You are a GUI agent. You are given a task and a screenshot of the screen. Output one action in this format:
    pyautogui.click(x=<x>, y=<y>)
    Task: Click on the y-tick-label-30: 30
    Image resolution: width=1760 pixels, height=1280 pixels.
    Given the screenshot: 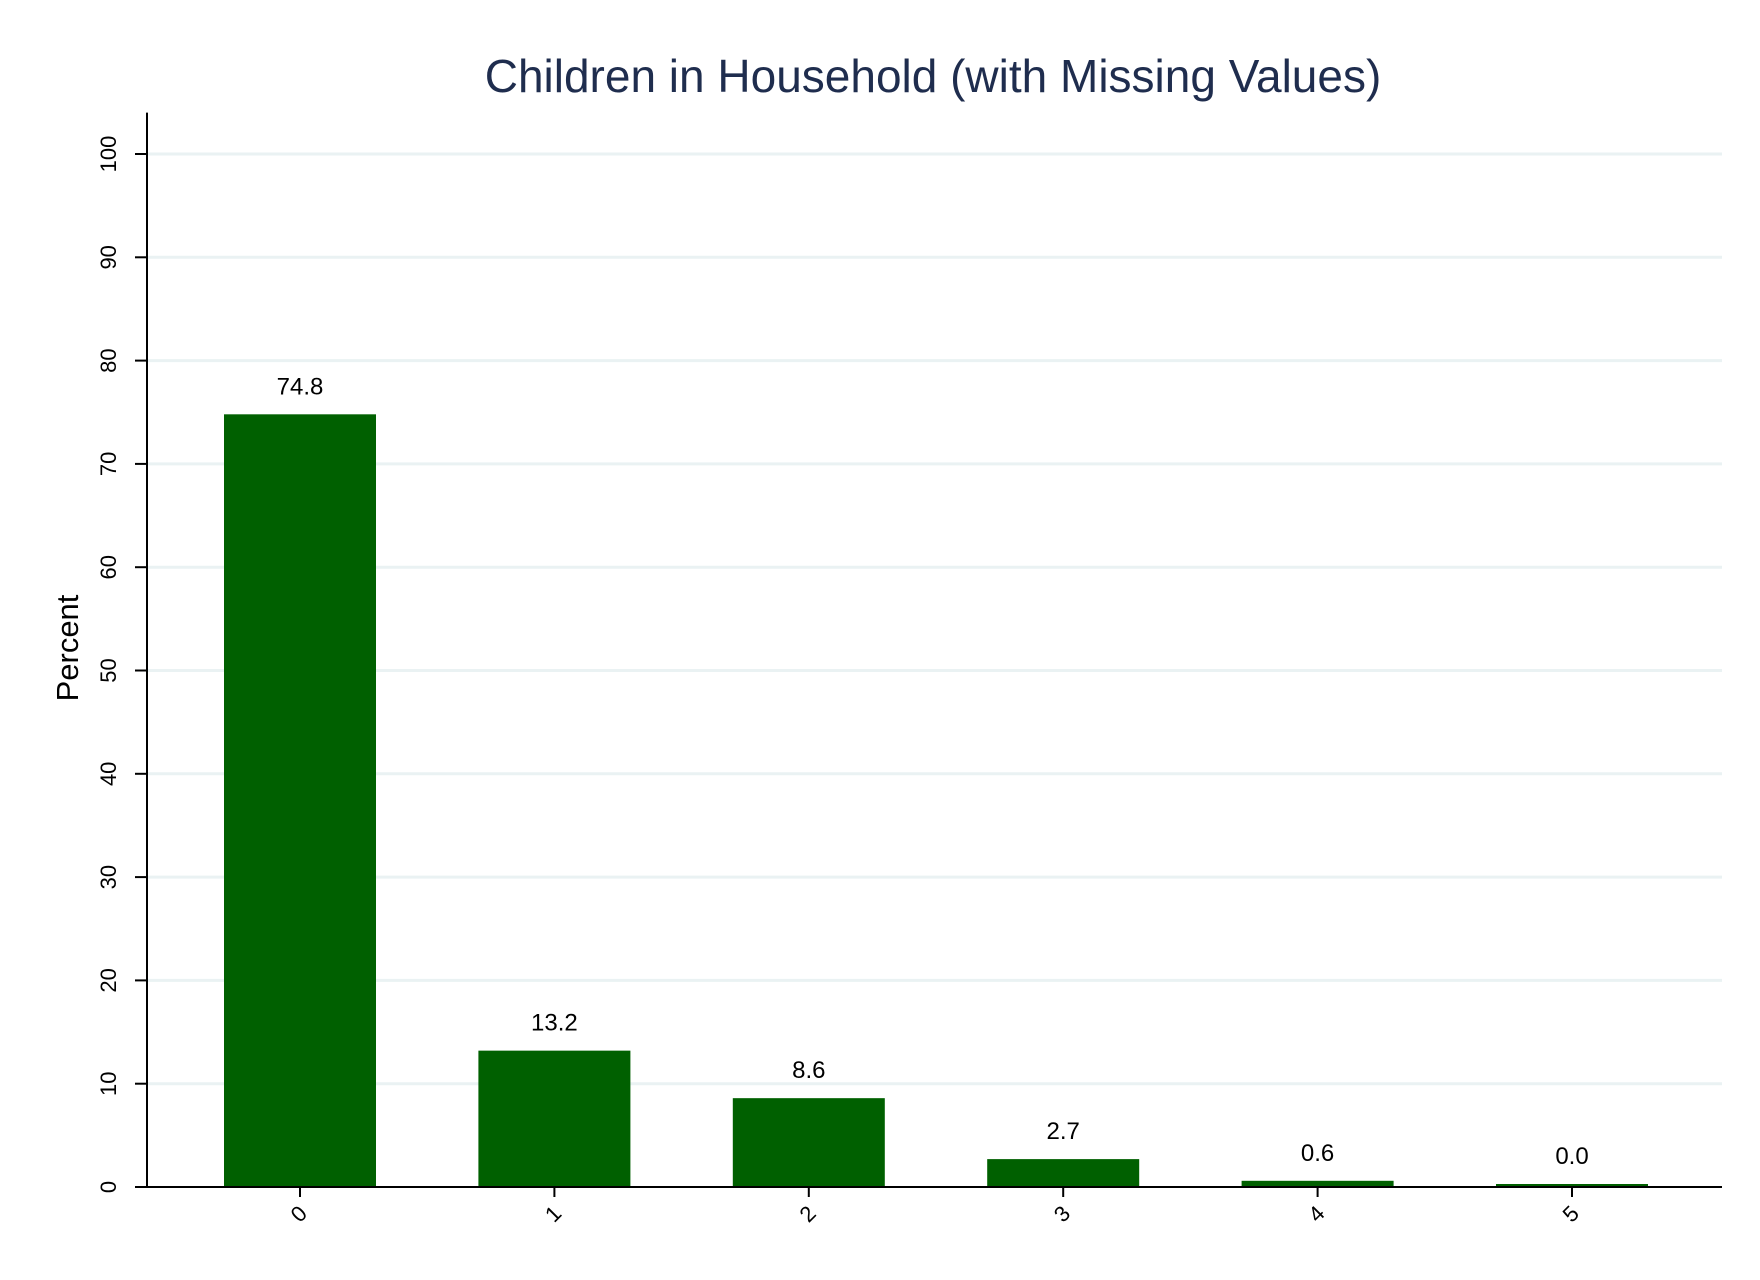 What is the action you would take?
    pyautogui.click(x=108, y=877)
    